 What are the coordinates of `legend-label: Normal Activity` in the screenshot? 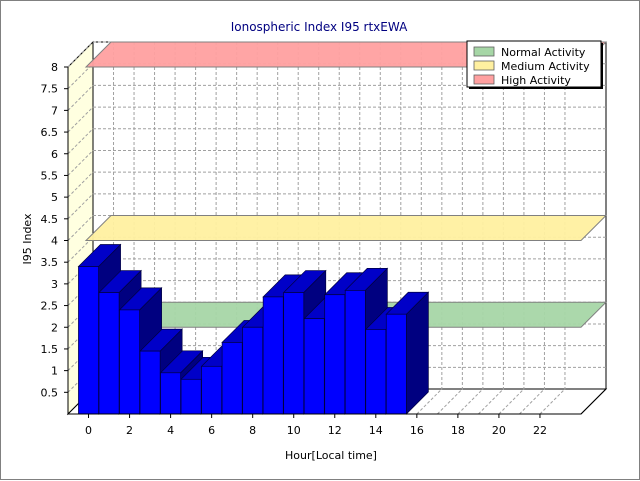 It's located at (543, 52).